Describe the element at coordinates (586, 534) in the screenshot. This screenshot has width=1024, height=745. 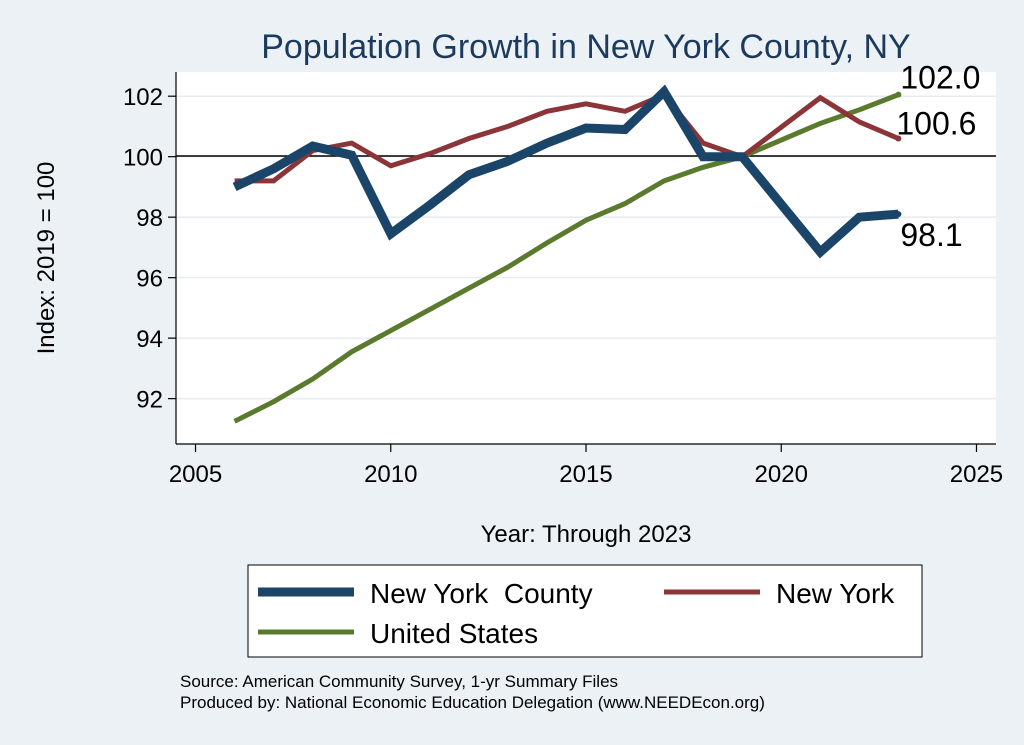
I see `x-axis-label: Year: Through 2023` at that location.